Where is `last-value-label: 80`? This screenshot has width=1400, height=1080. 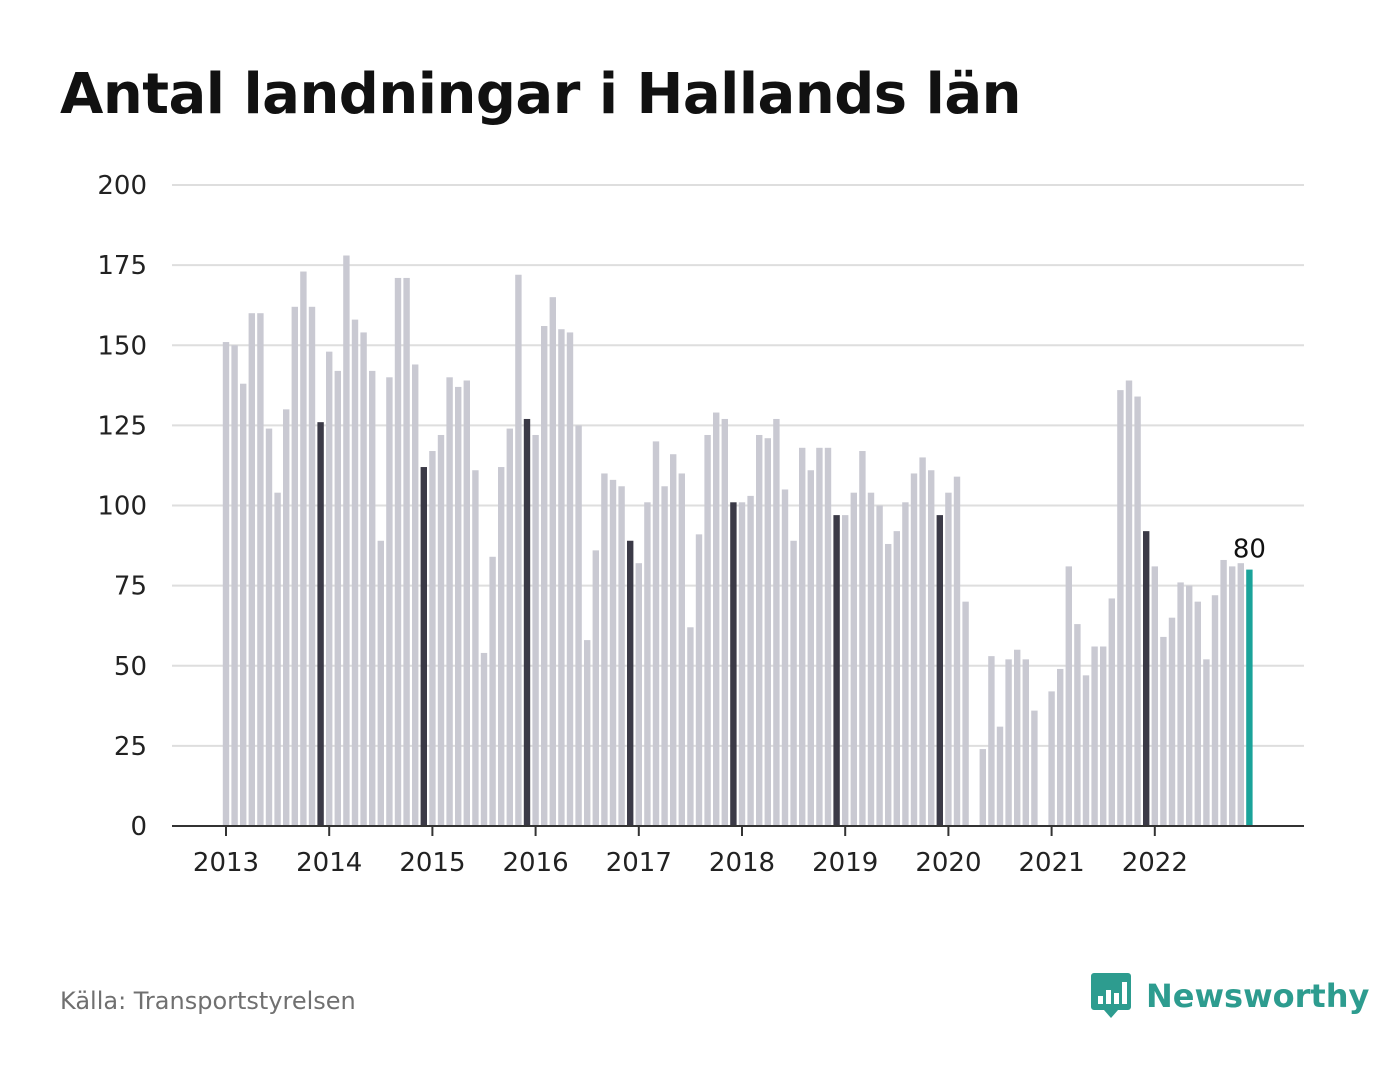
last-value-label: 80 is located at coordinates (1249, 550).